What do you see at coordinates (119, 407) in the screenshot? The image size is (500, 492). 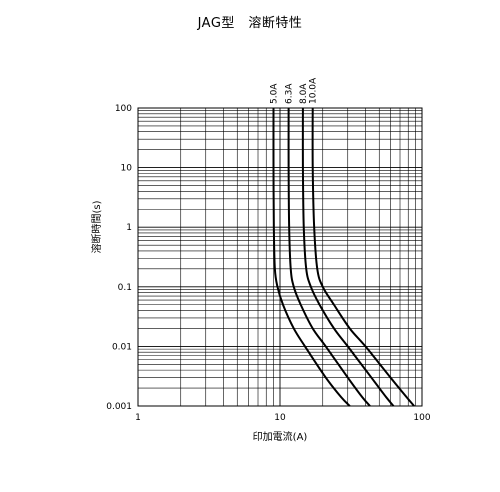 I see `y-tick-label: 0.001` at bounding box center [119, 407].